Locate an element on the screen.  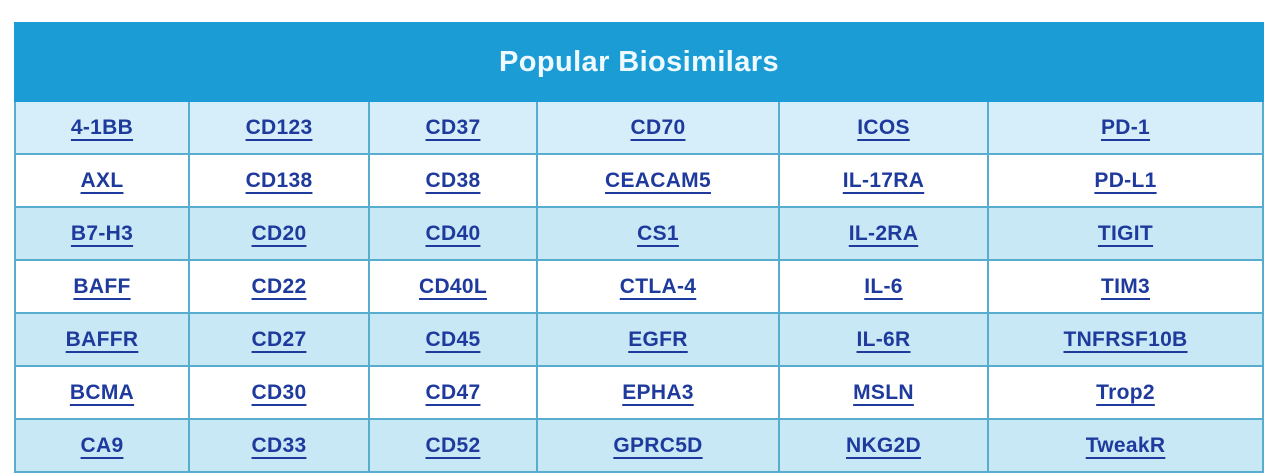
table-cell: IL-2RA is located at coordinates (883, 233).